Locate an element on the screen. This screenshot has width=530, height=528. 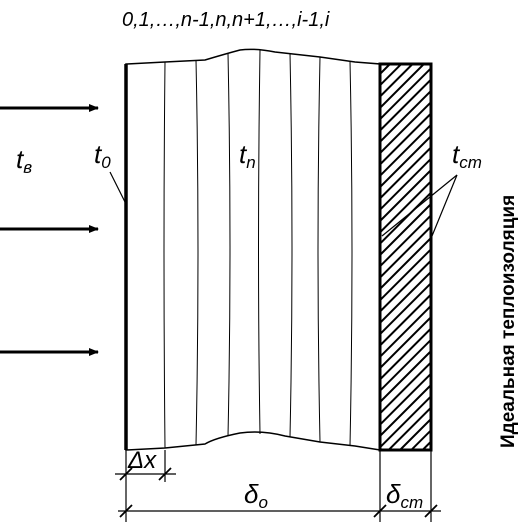
ice-thickness-label: δо is located at coordinates (256, 495).